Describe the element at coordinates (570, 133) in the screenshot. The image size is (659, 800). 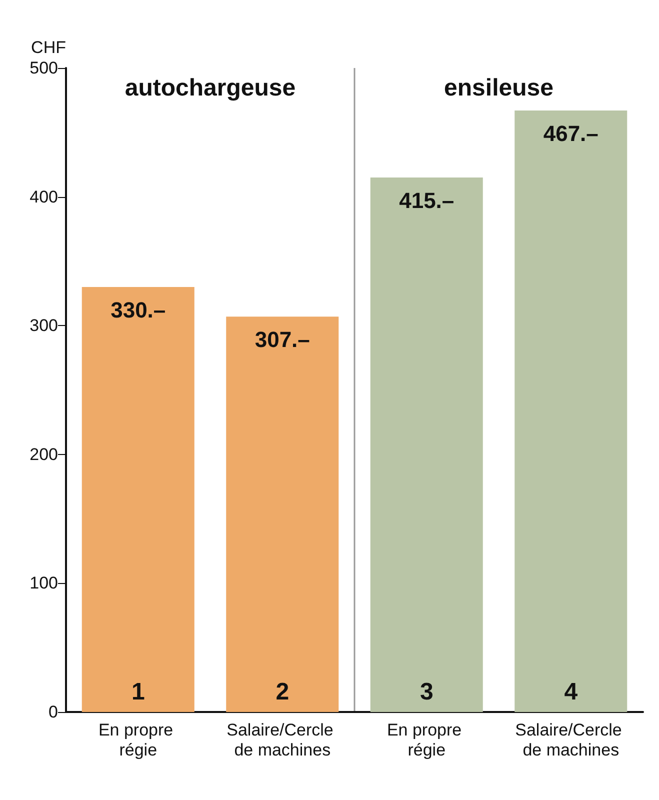
I see `data-label: 467.–` at that location.